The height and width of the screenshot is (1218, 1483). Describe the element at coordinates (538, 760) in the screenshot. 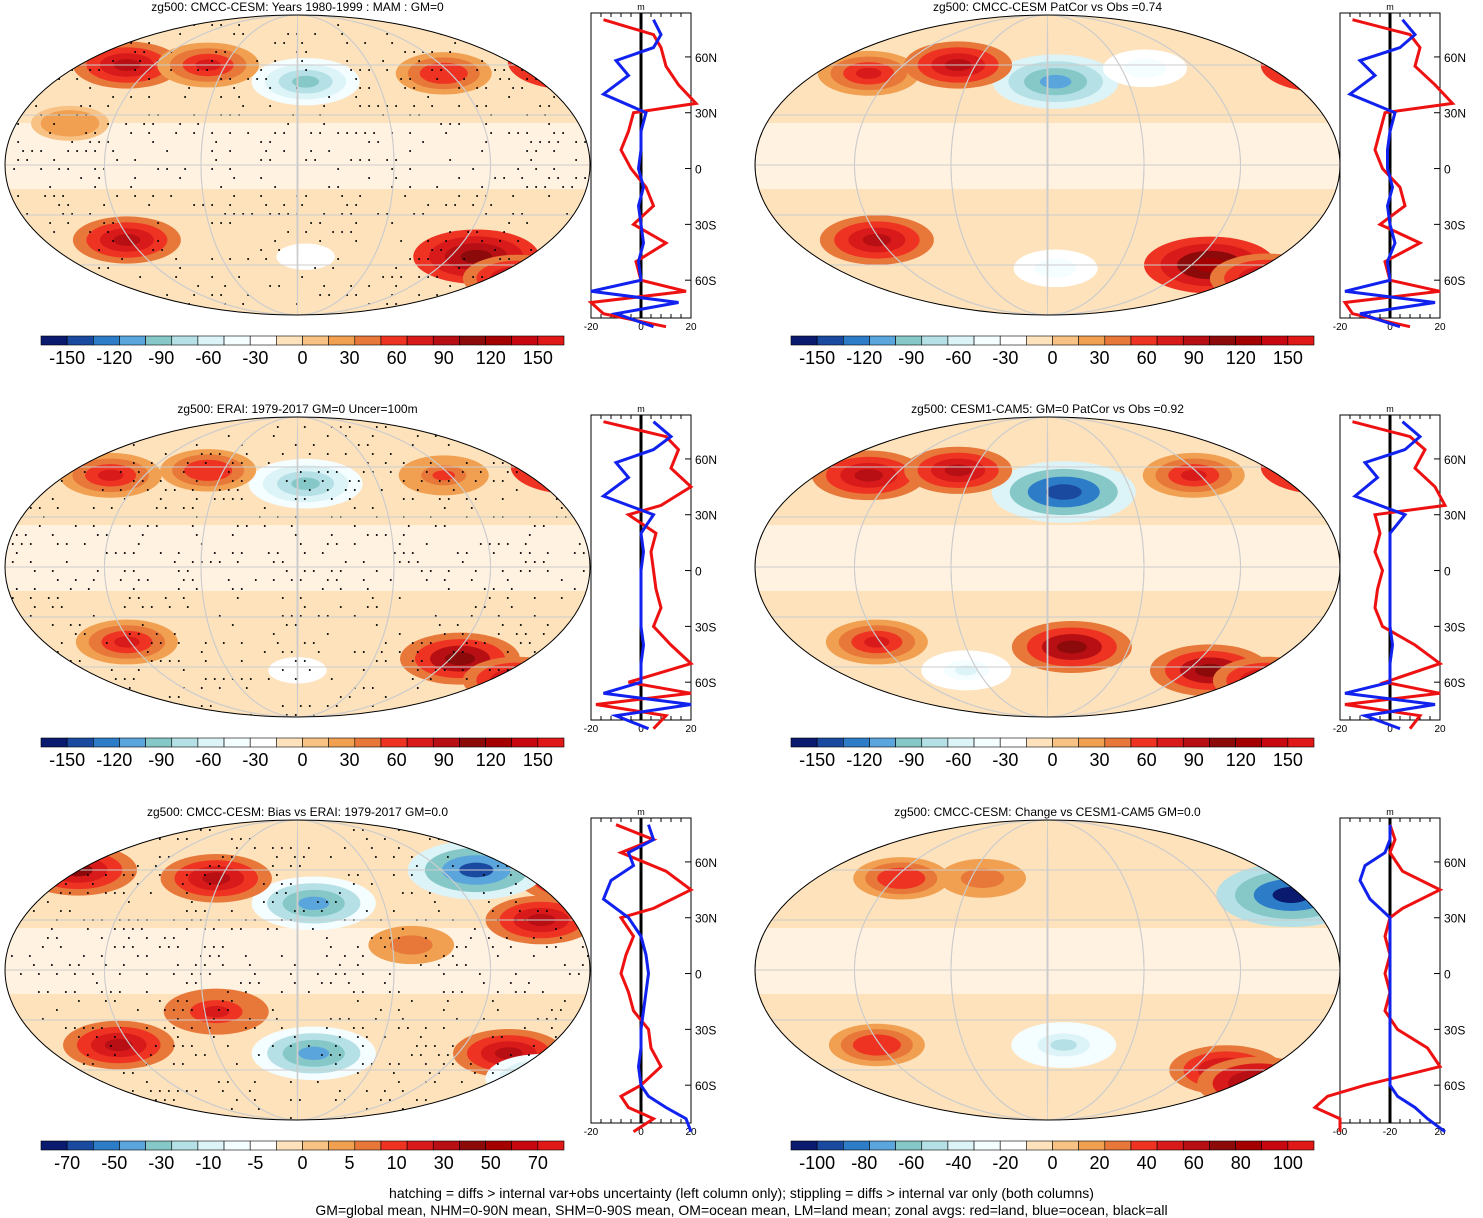

I see `colorbar-tick-label: 150` at that location.